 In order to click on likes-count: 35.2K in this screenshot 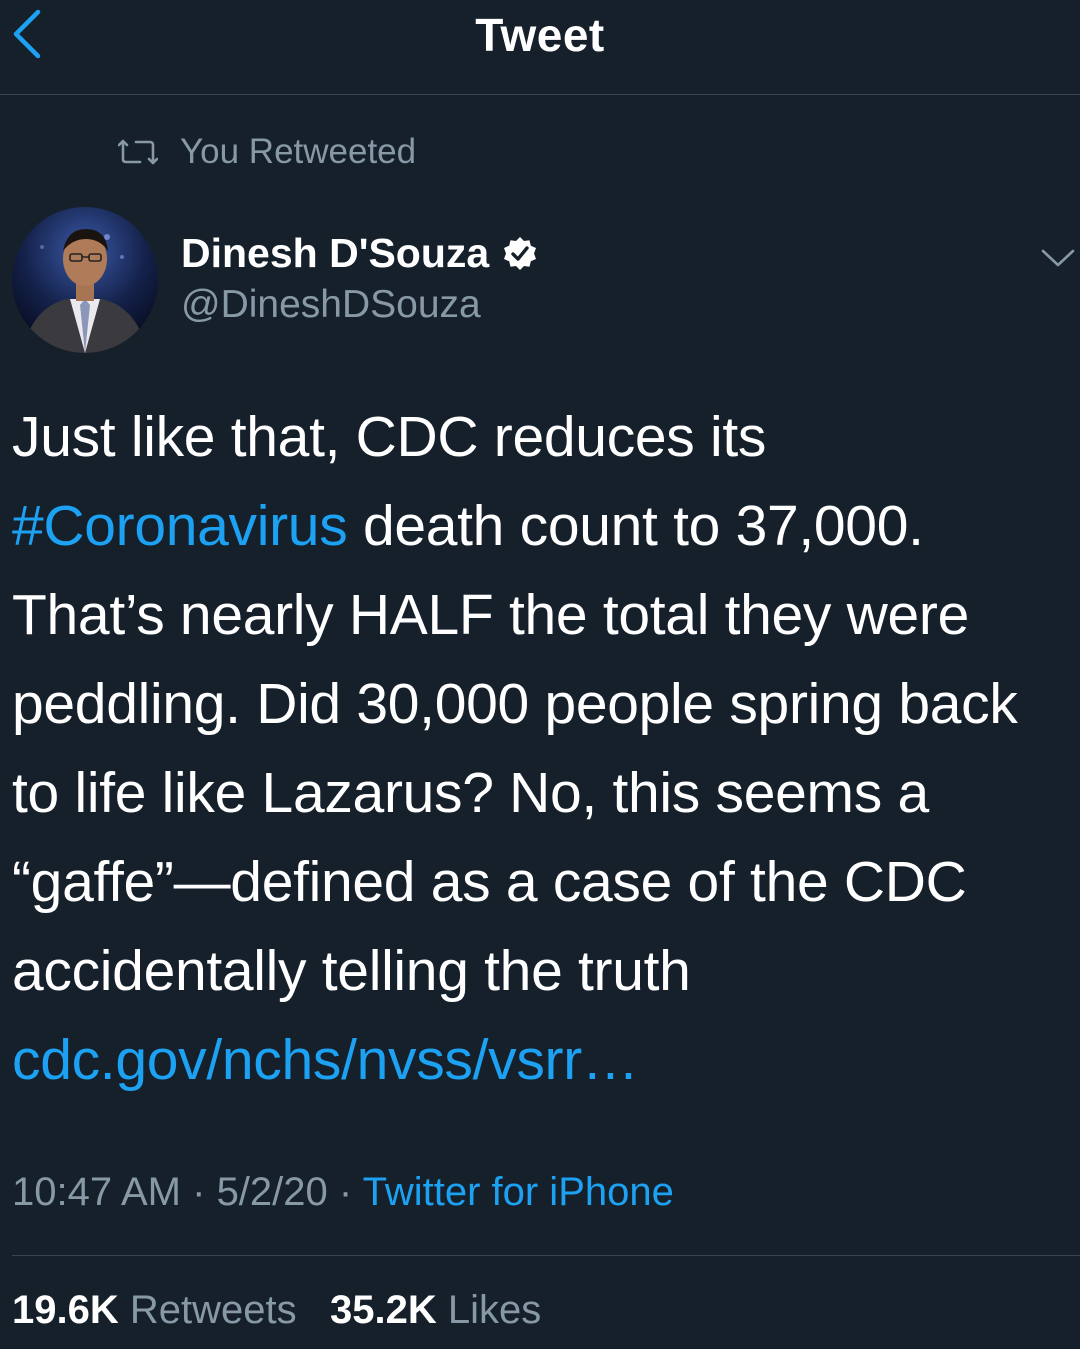, I will do `click(383, 1310)`.